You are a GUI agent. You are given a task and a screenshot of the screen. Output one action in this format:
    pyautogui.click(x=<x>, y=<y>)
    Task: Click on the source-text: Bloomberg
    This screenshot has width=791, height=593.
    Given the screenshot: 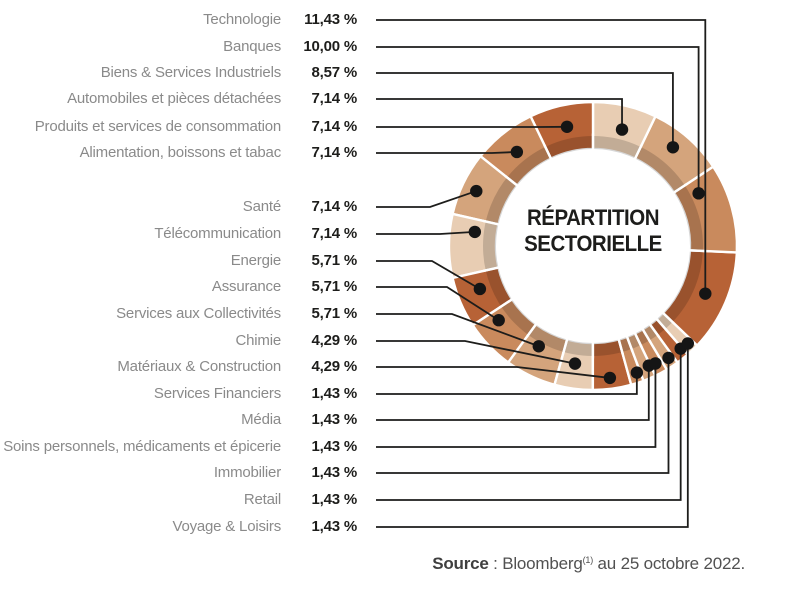 What is the action you would take?
    pyautogui.click(x=542, y=563)
    